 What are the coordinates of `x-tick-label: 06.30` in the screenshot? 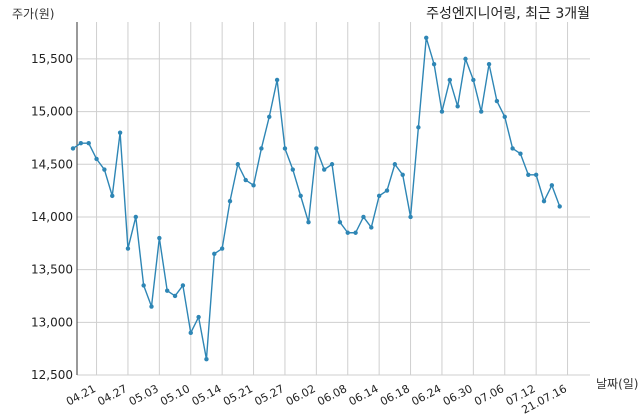 It's located at (458, 395).